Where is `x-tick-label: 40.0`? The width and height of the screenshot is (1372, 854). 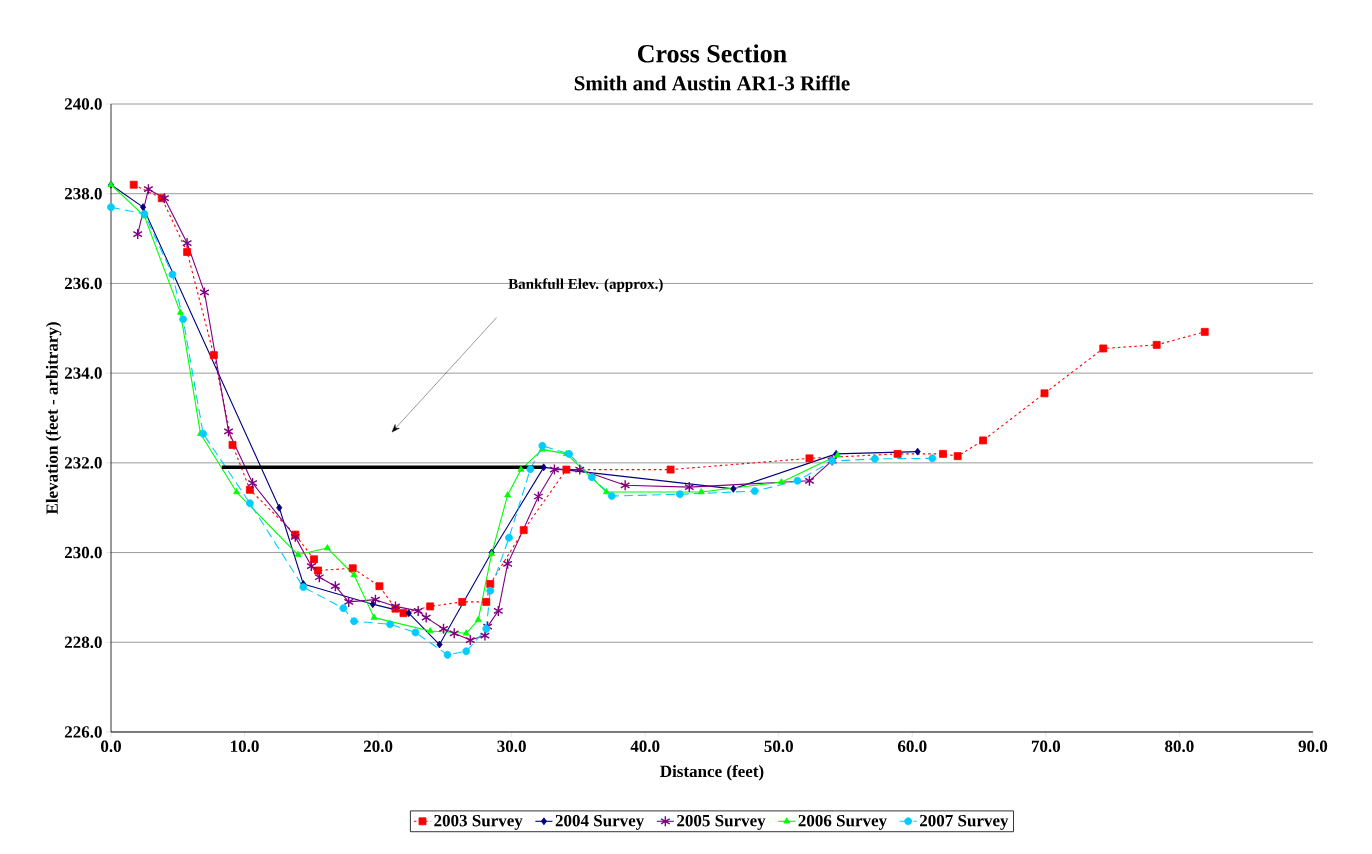
x-tick-label: 40.0 is located at coordinates (645, 746).